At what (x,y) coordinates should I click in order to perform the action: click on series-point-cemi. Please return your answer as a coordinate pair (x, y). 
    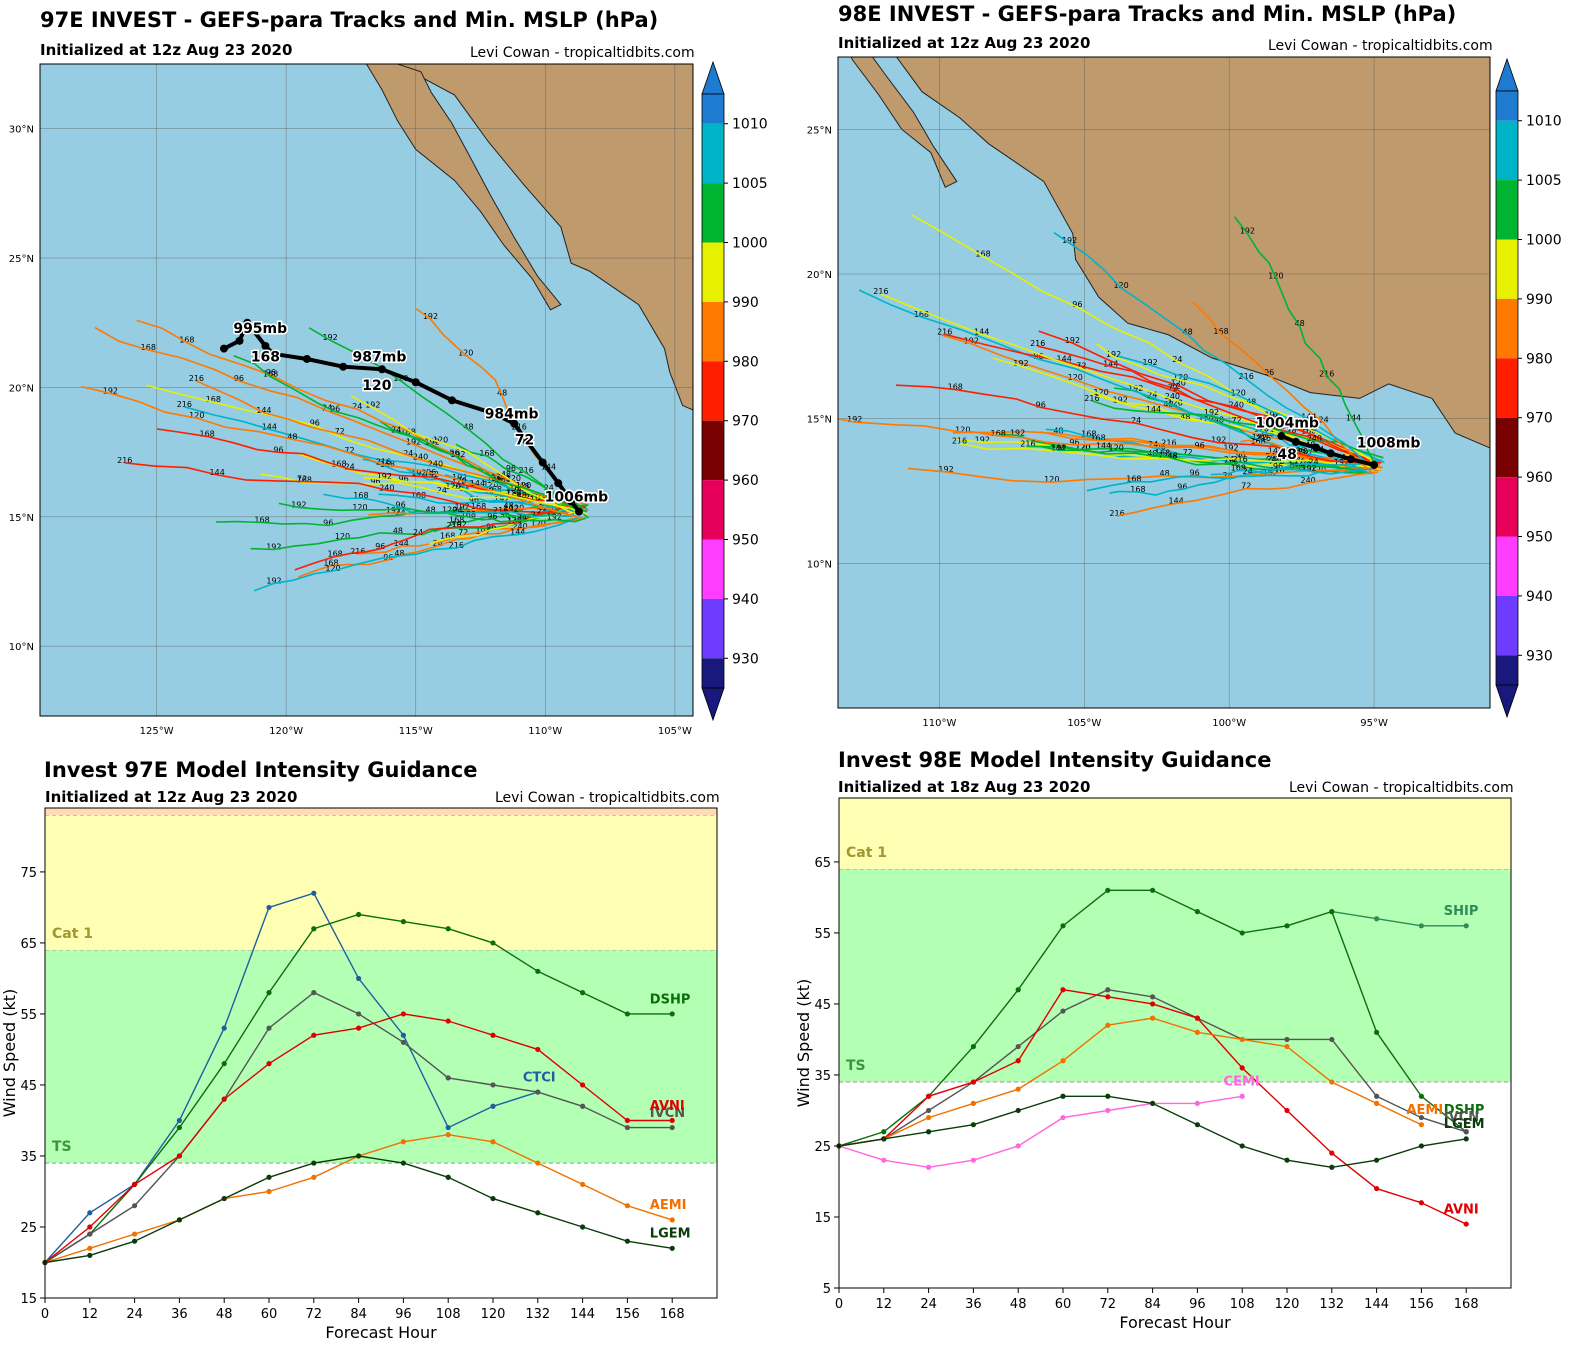
    Looking at the image, I should click on (884, 1160).